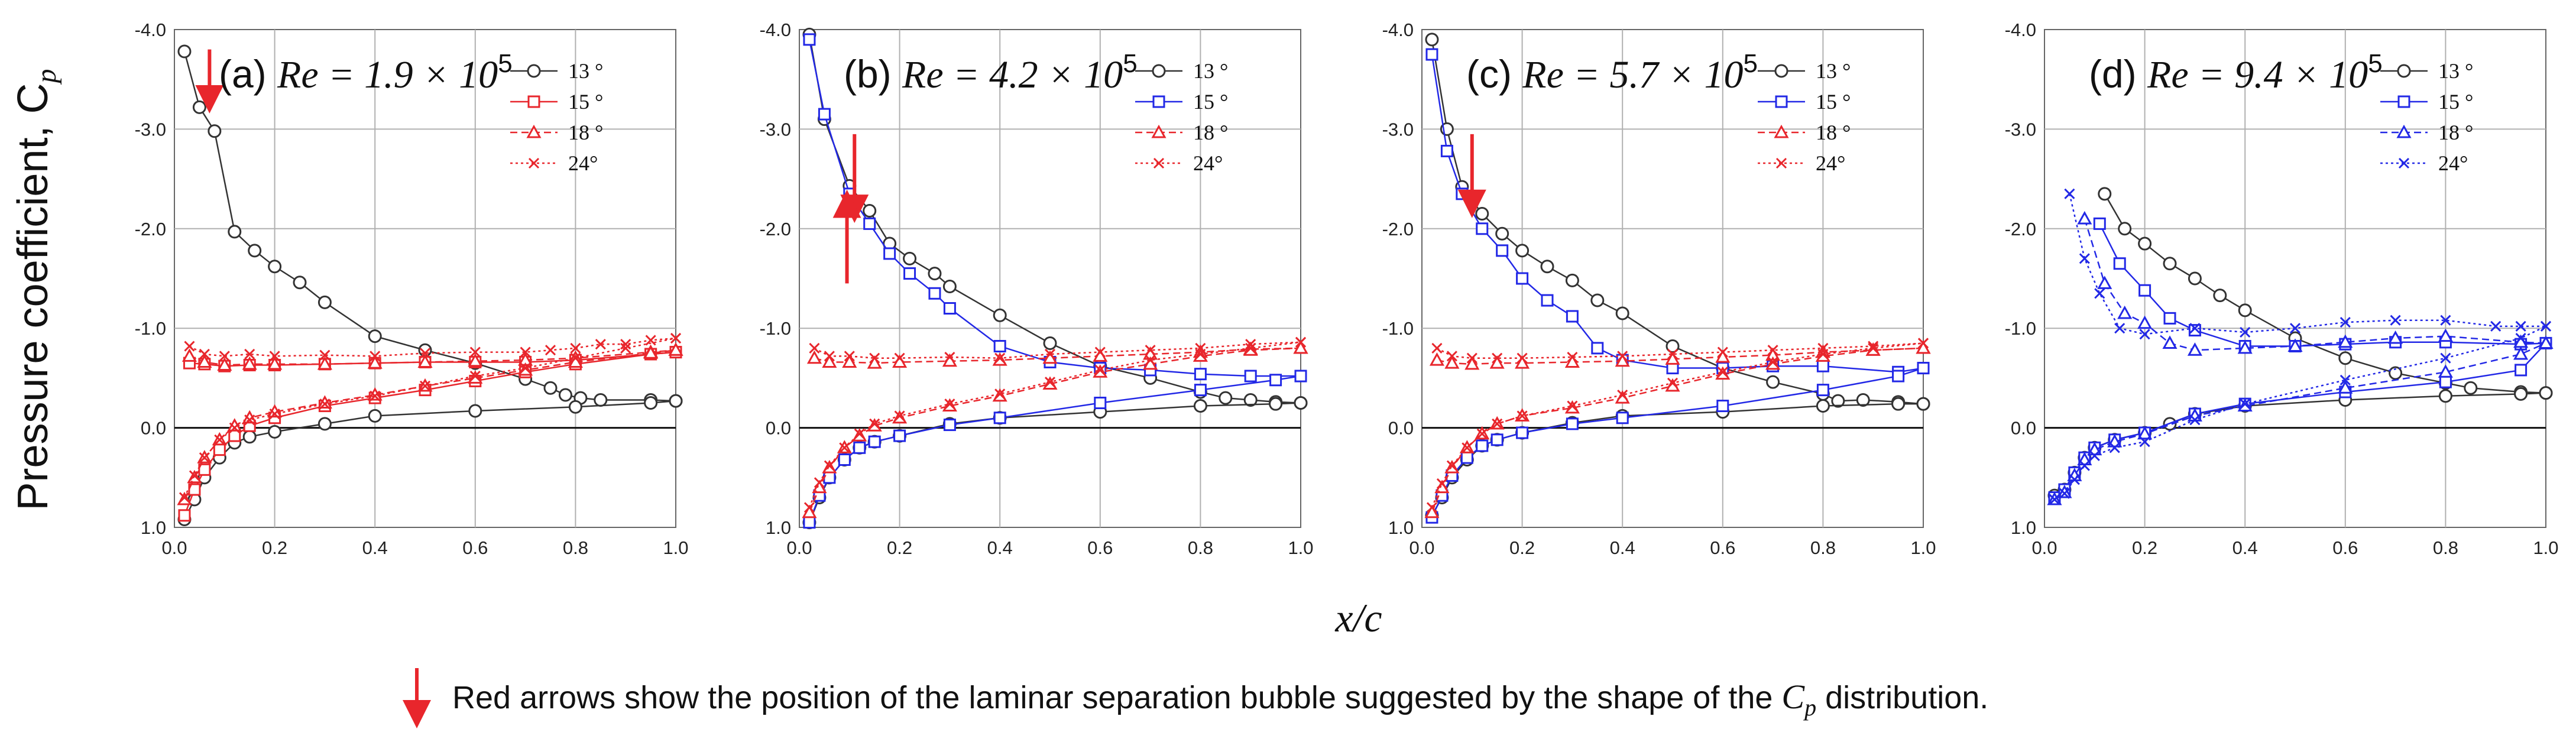 The image size is (2576, 742). What do you see at coordinates (1622, 547) in the screenshot?
I see `x-tick-label: 0.4` at bounding box center [1622, 547].